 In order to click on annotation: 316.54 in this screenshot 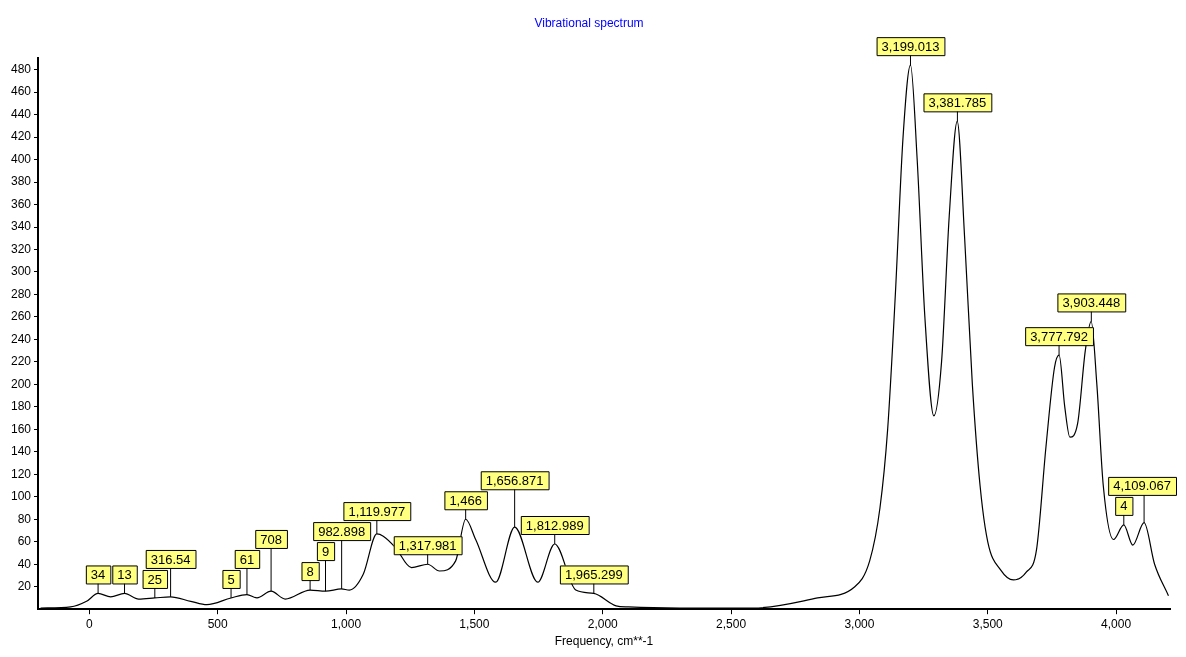, I will do `click(170, 559)`.